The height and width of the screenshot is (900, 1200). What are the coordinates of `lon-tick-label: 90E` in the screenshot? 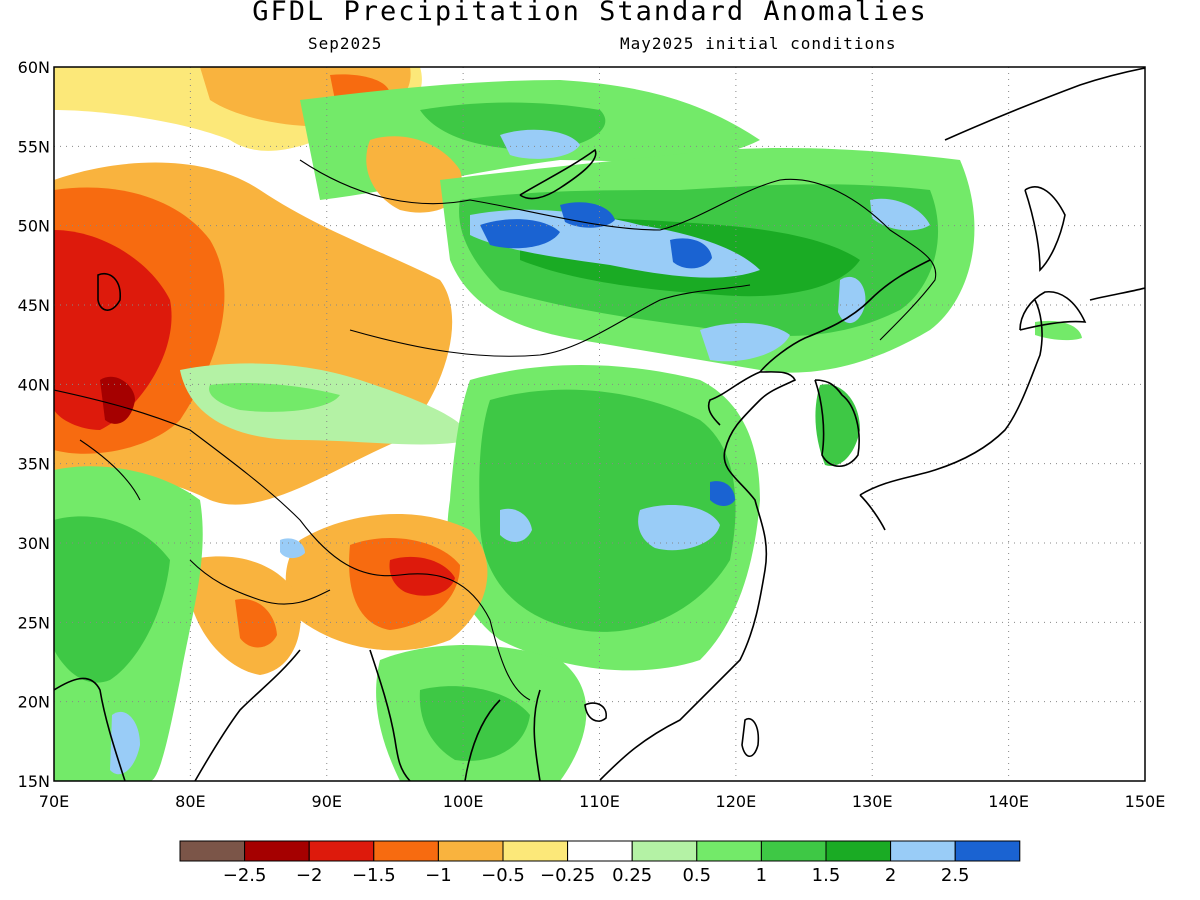 It's located at (327, 801).